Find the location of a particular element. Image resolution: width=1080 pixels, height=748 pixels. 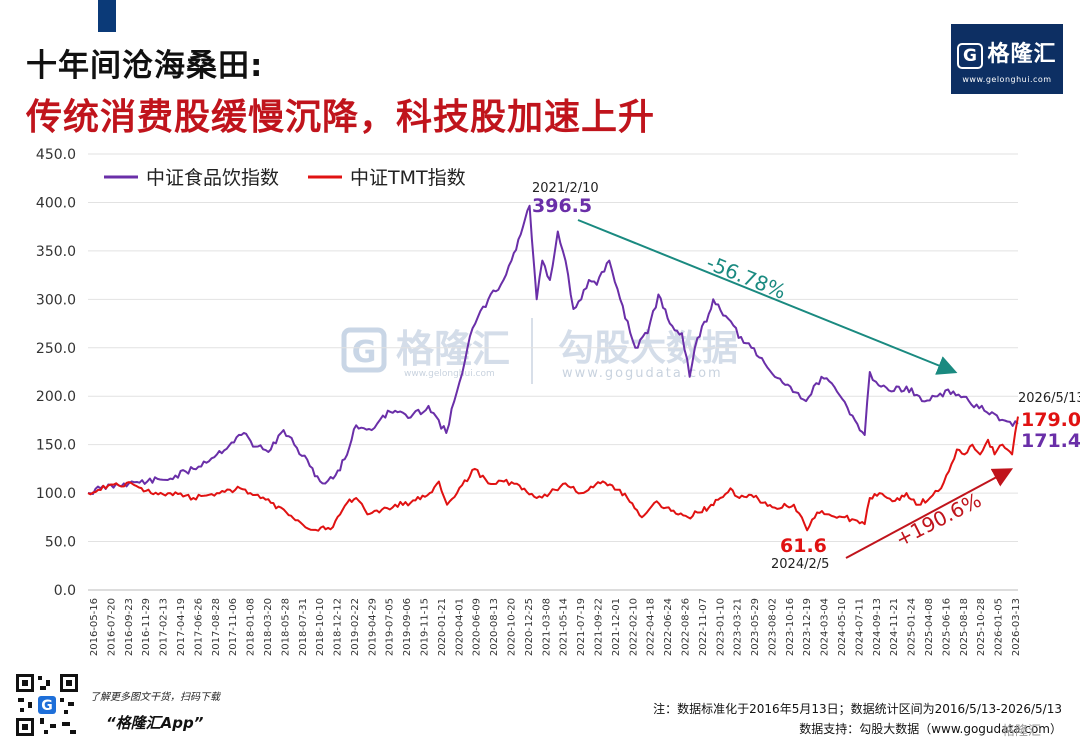

rise-arrow is located at coordinates (929, 513).